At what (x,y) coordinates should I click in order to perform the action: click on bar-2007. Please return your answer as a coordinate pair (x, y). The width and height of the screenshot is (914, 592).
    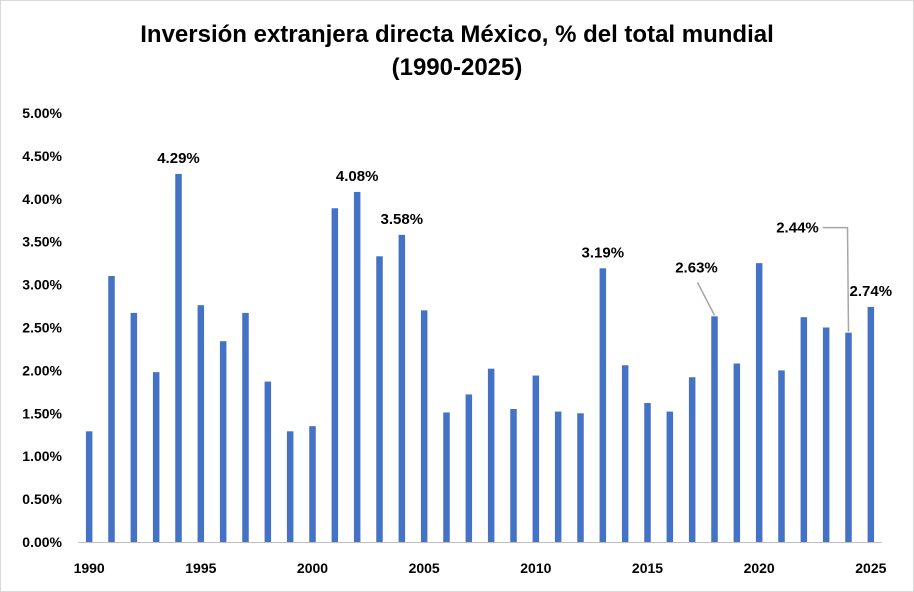
    Looking at the image, I should click on (469, 468).